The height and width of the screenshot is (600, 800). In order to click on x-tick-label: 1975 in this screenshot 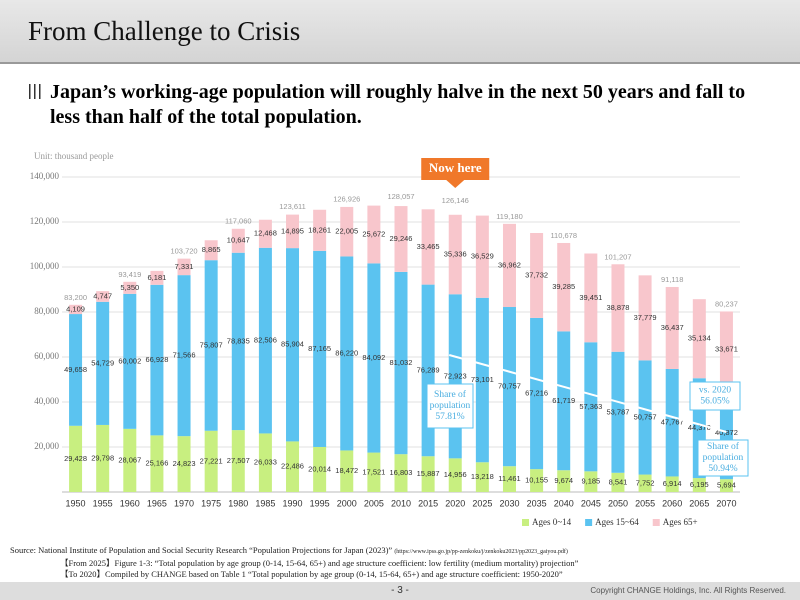, I will do `click(211, 503)`.